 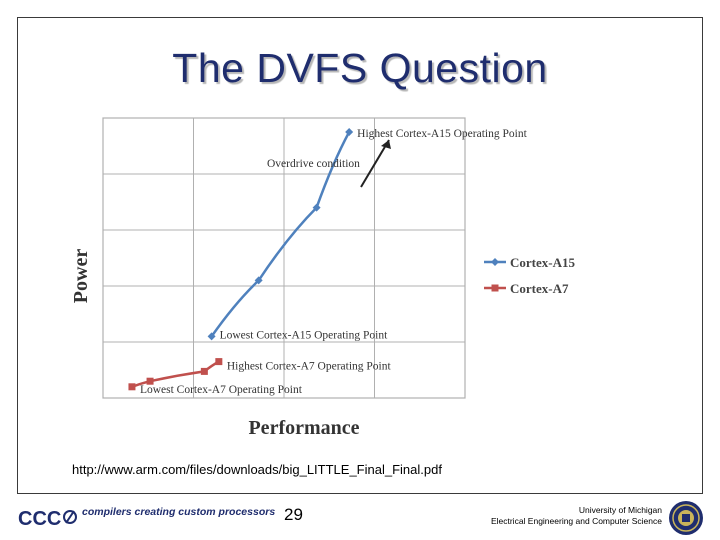 I want to click on footer-tagline: compilers creating custom processors, so click(x=179, y=512).